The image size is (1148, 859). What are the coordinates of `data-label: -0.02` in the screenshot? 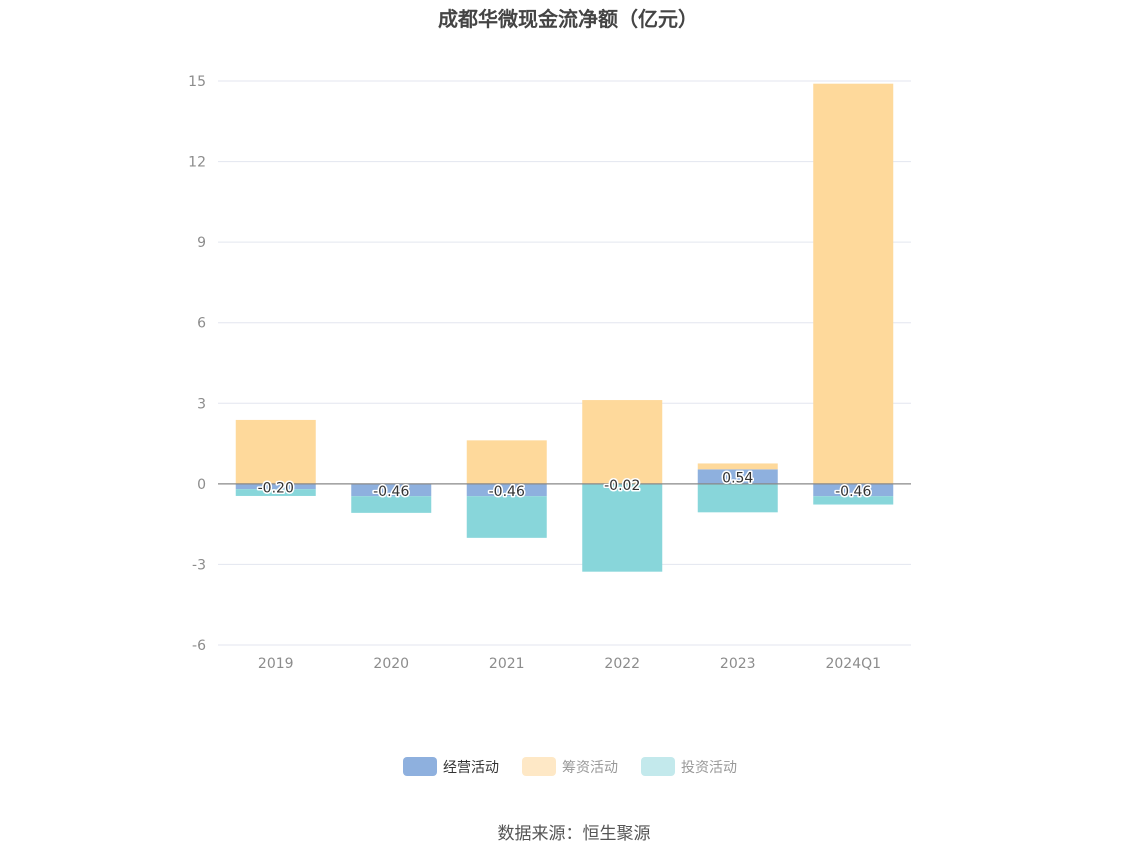 It's located at (622, 486).